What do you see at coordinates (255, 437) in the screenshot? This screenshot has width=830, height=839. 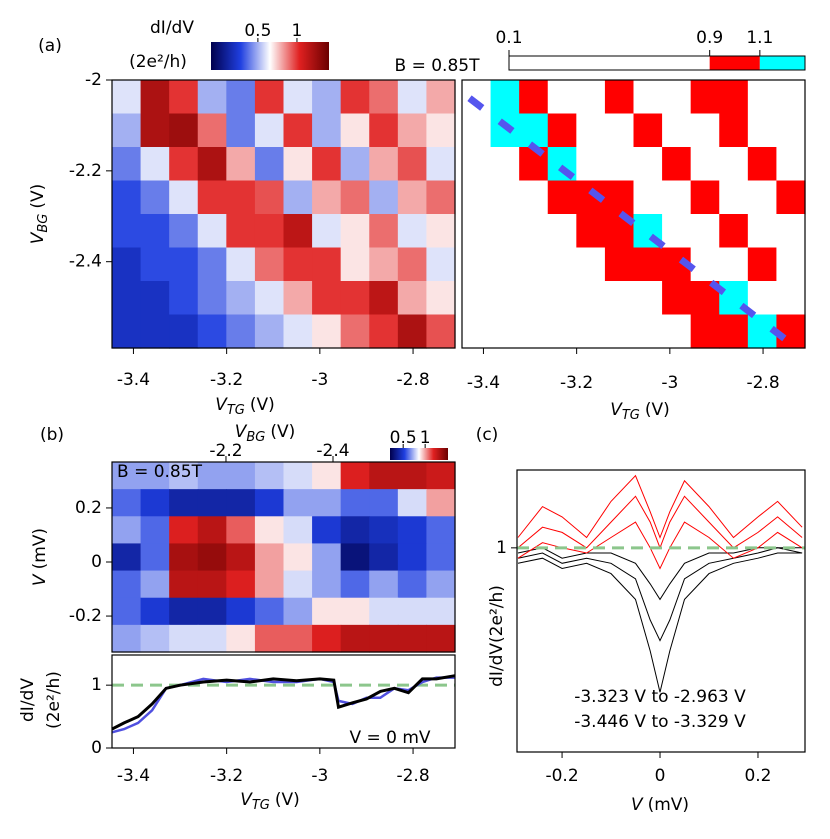 I see `axis-subscript: BG` at bounding box center [255, 437].